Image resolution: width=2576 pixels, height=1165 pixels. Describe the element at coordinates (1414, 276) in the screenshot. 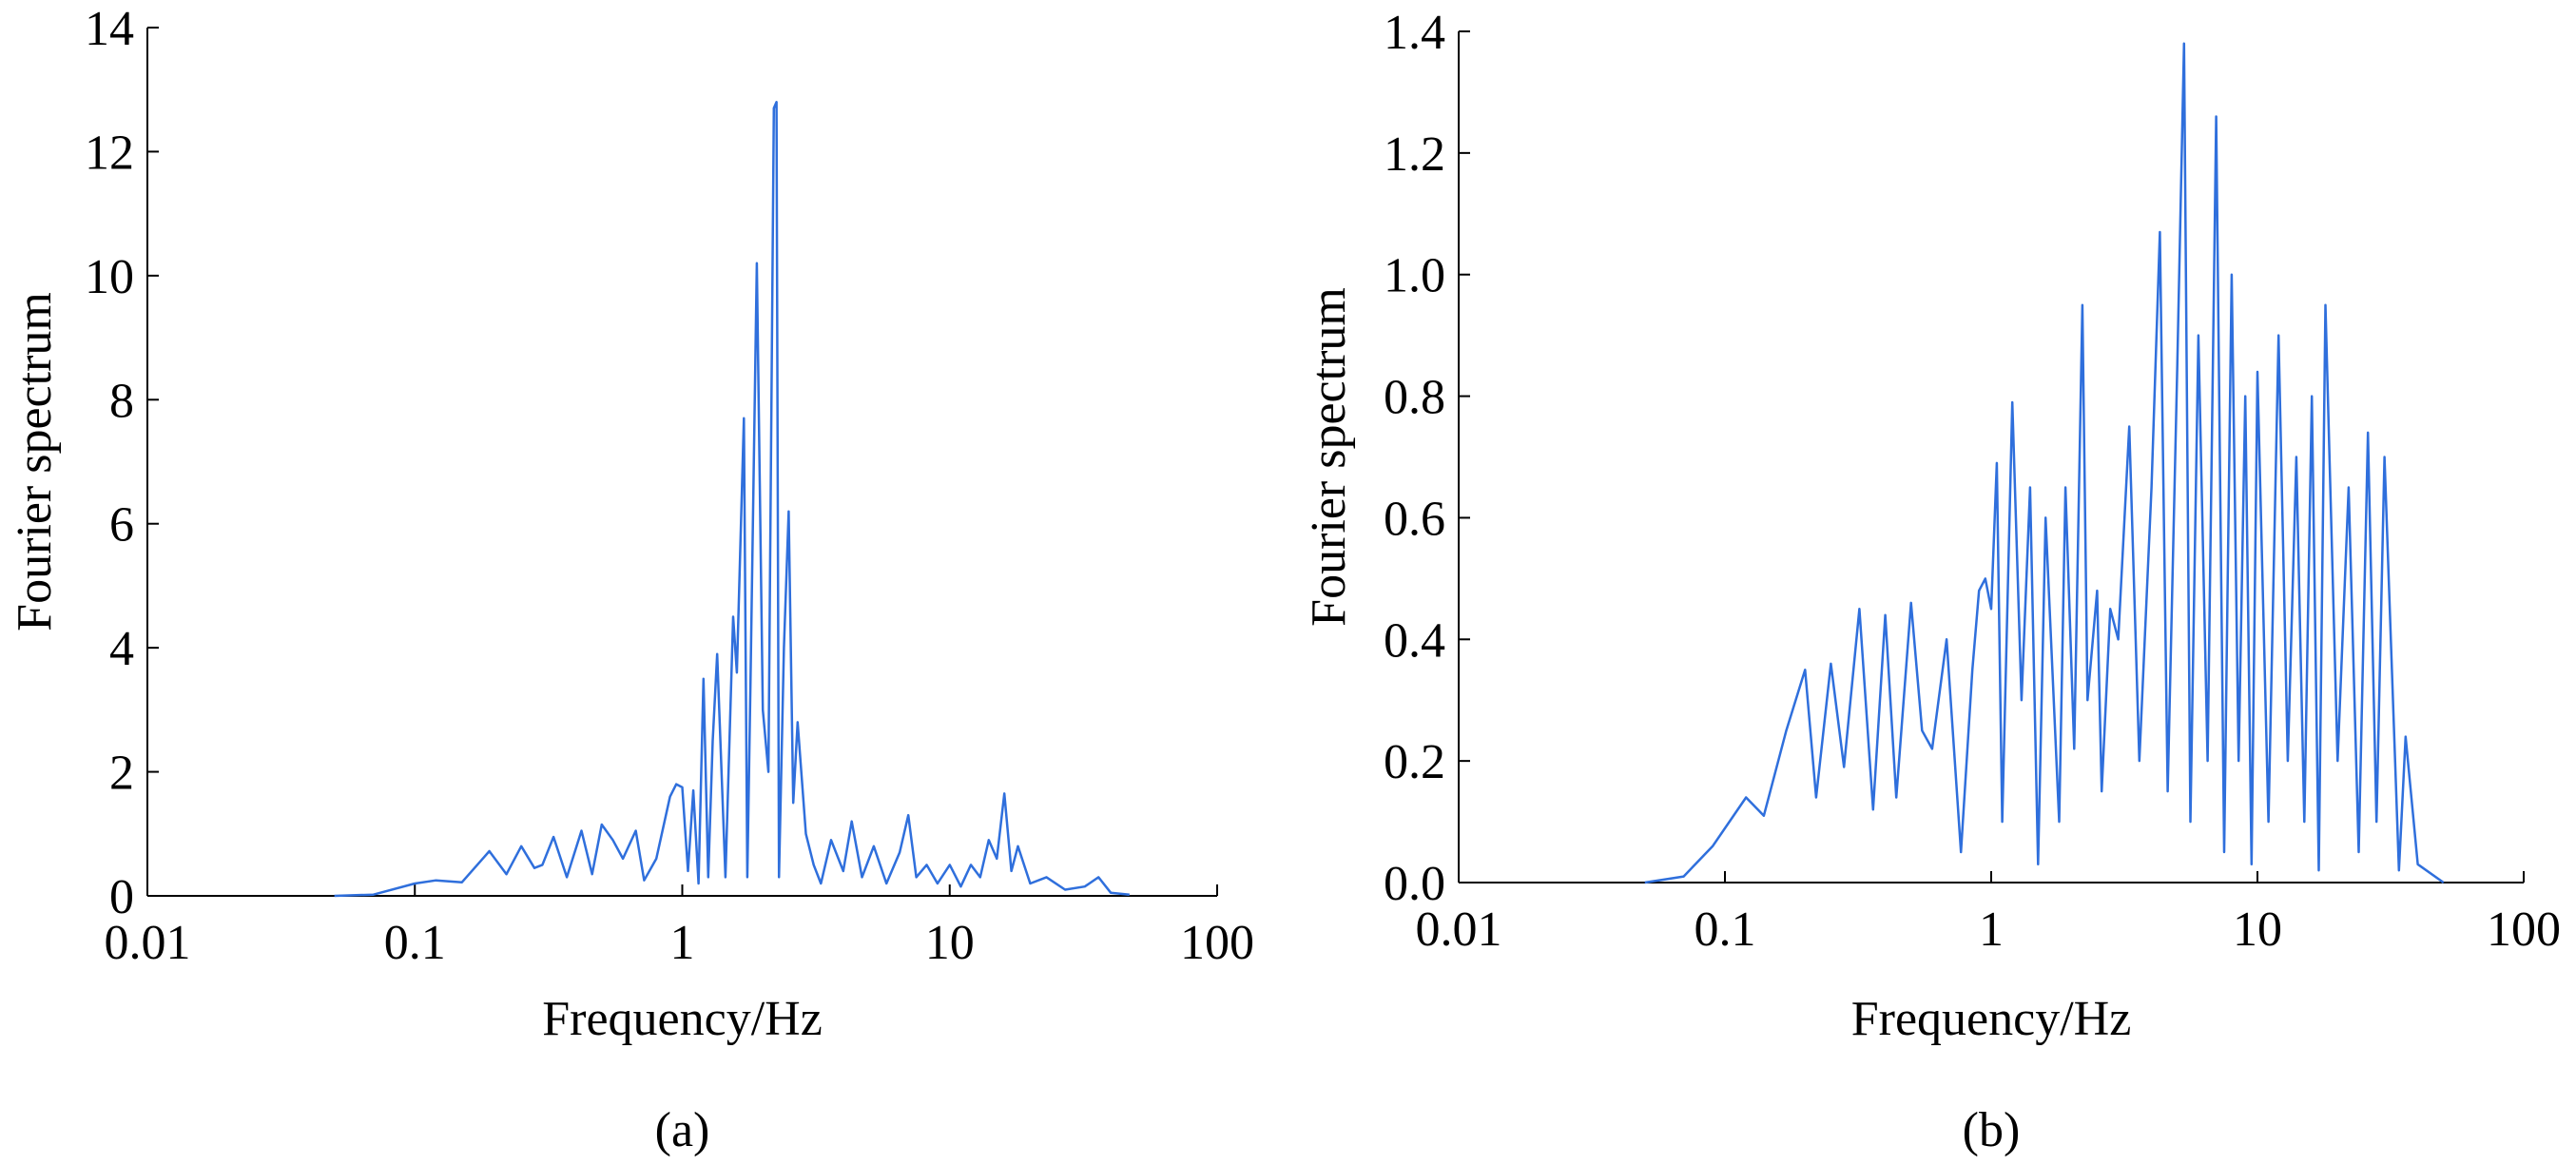

I see `y-tick-label: 1.0` at that location.